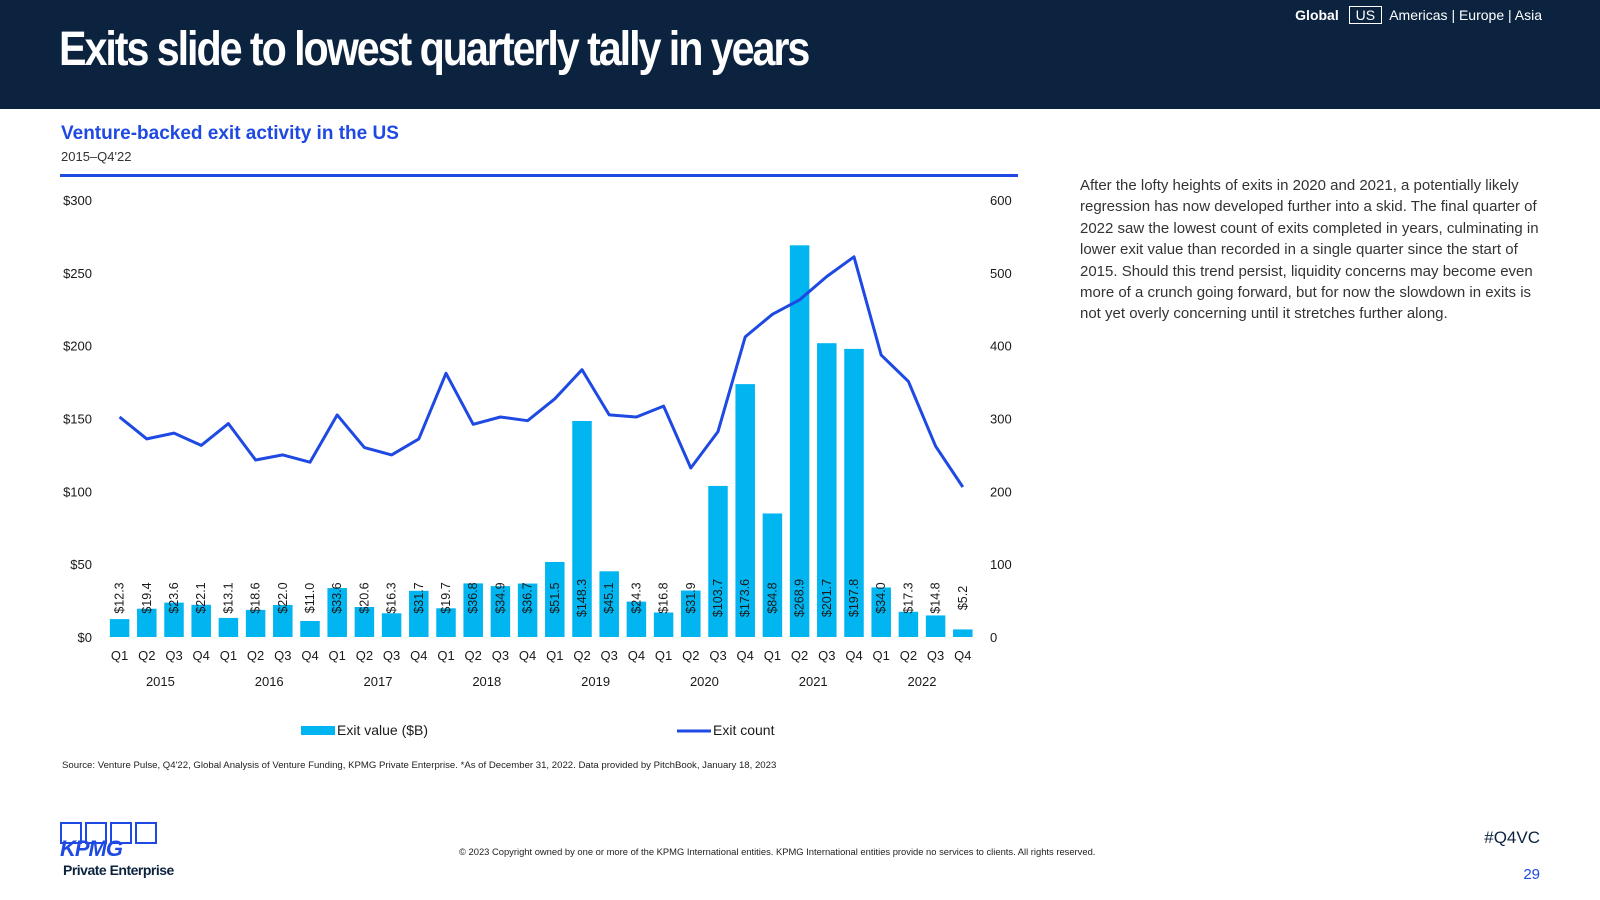 The width and height of the screenshot is (1600, 900). I want to click on region-others-link: Americas | Europe | Asia, so click(1465, 15).